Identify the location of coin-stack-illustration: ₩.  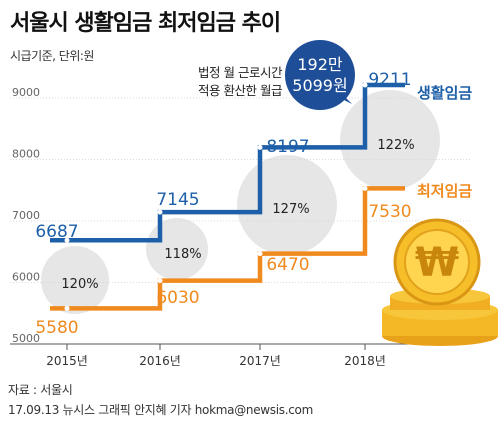
(440, 282).